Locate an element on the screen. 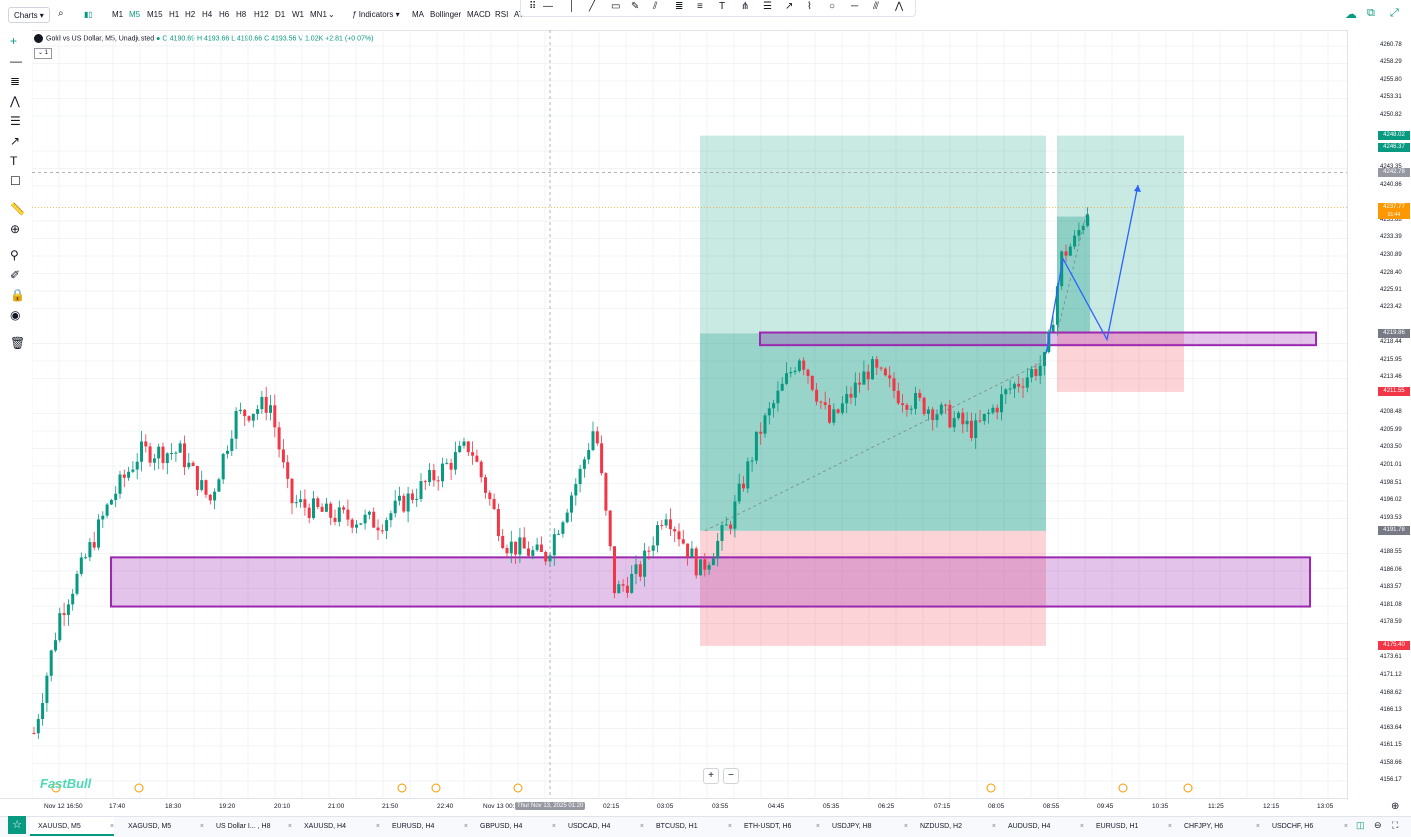 This screenshot has height=837, width=1411. tf-h2: H2 is located at coordinates (190, 14).